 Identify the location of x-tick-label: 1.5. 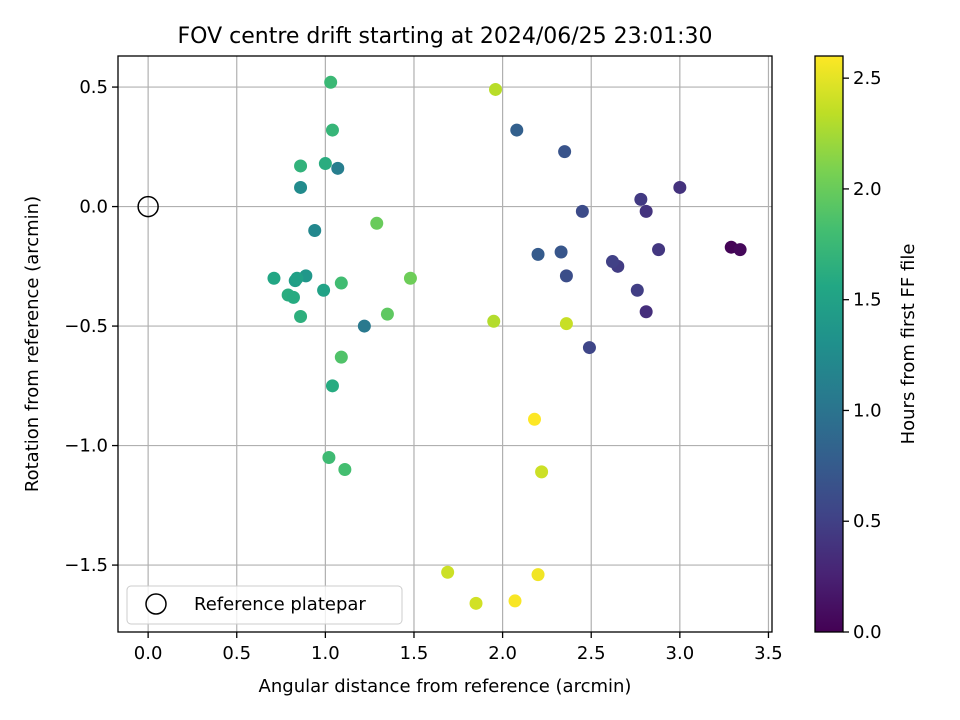
(414, 653).